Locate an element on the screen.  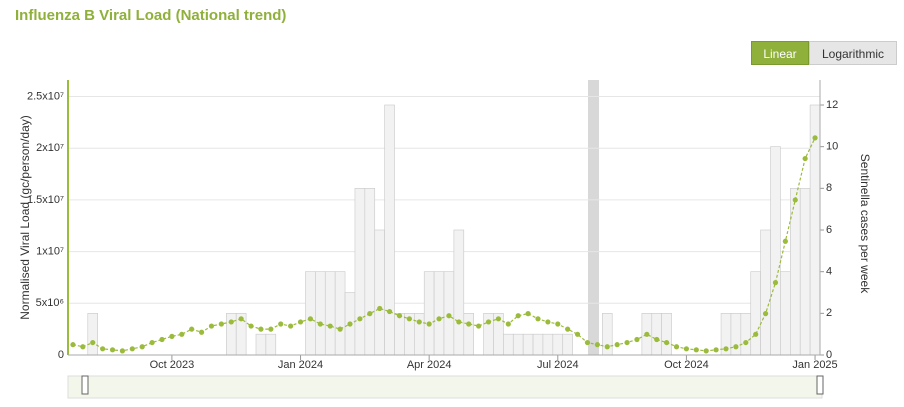
log-button: Logarithmic is located at coordinates (853, 53).